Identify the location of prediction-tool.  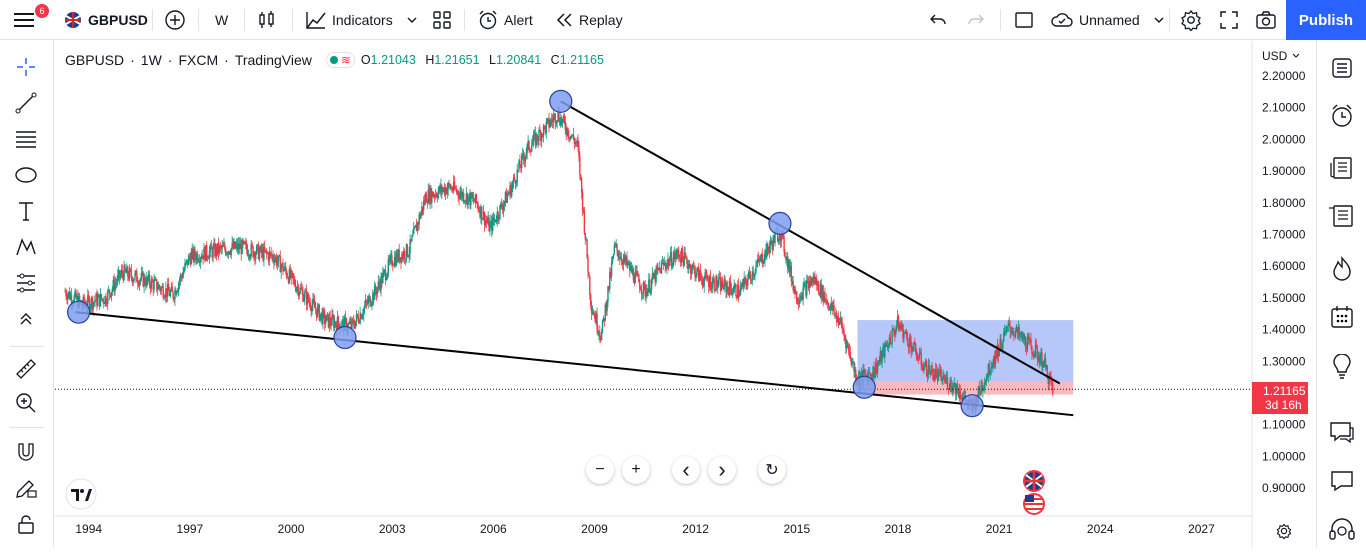
(26, 283).